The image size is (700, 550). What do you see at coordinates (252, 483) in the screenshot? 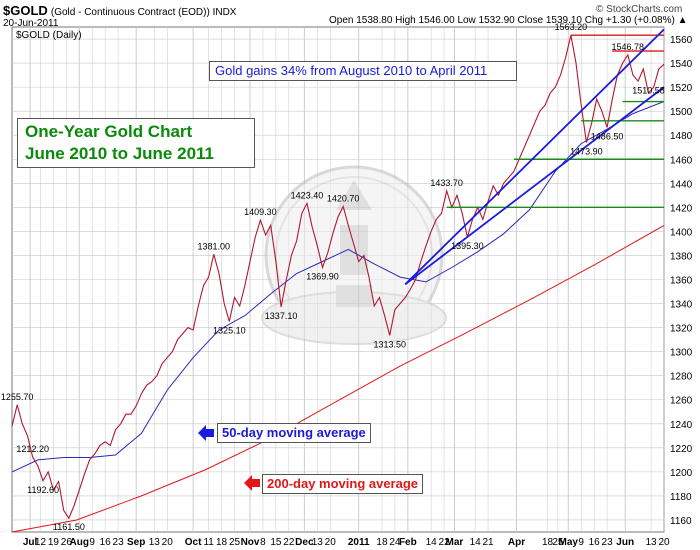
I see `ma200-arrow-icon` at bounding box center [252, 483].